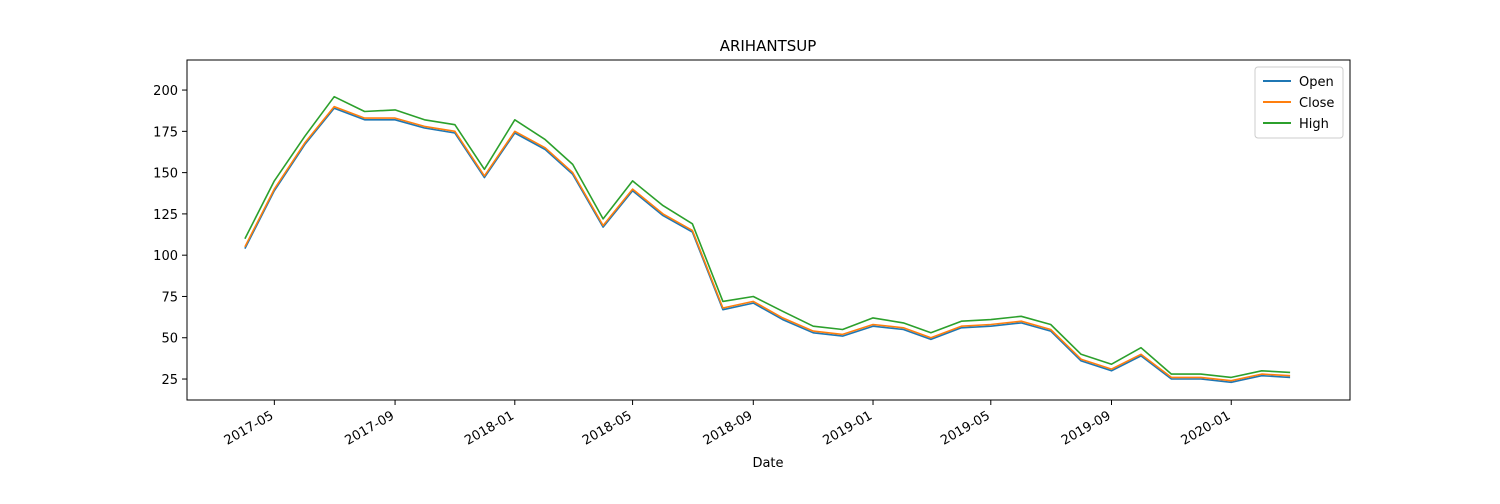  What do you see at coordinates (169, 339) in the screenshot?
I see `y-tick-label: 50` at bounding box center [169, 339].